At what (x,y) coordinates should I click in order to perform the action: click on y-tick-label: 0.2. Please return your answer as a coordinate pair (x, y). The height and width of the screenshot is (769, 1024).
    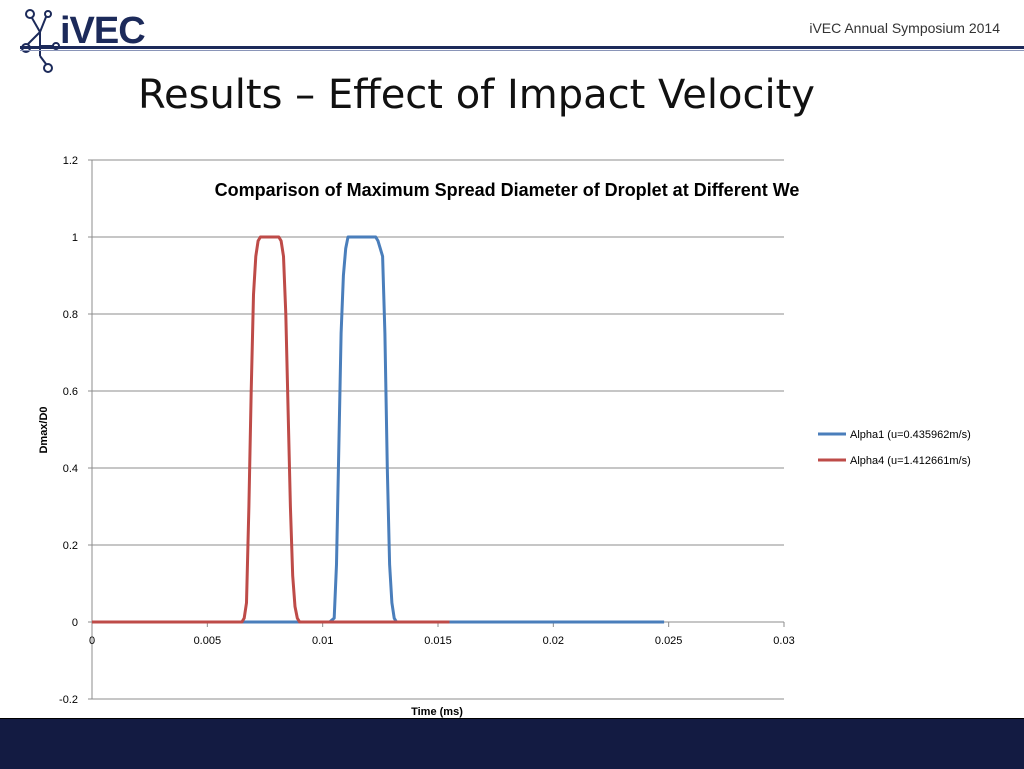
    Looking at the image, I should click on (70, 546).